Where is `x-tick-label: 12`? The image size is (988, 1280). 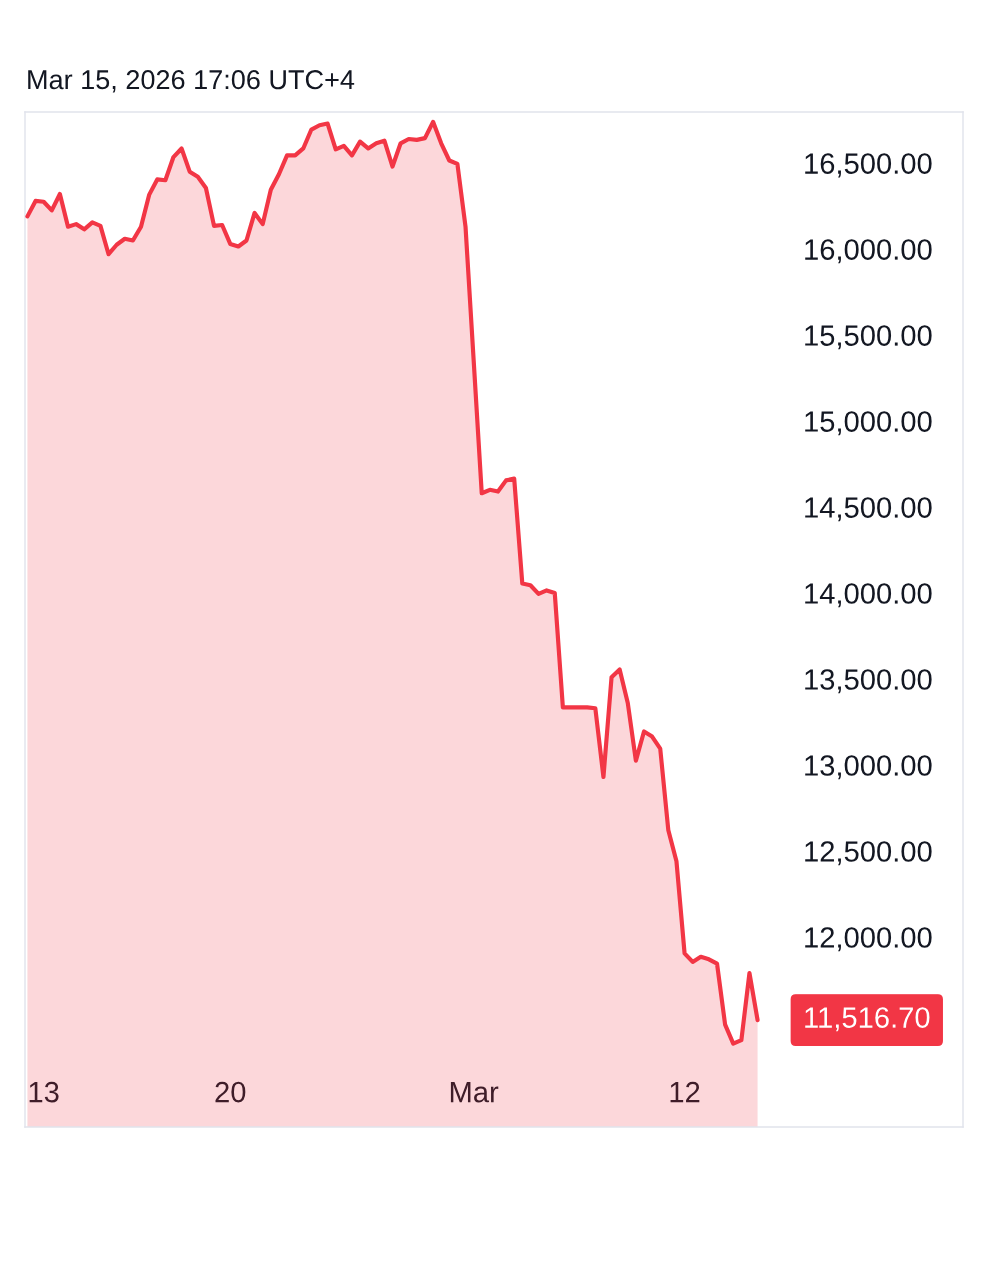
x-tick-label: 12 is located at coordinates (685, 1092).